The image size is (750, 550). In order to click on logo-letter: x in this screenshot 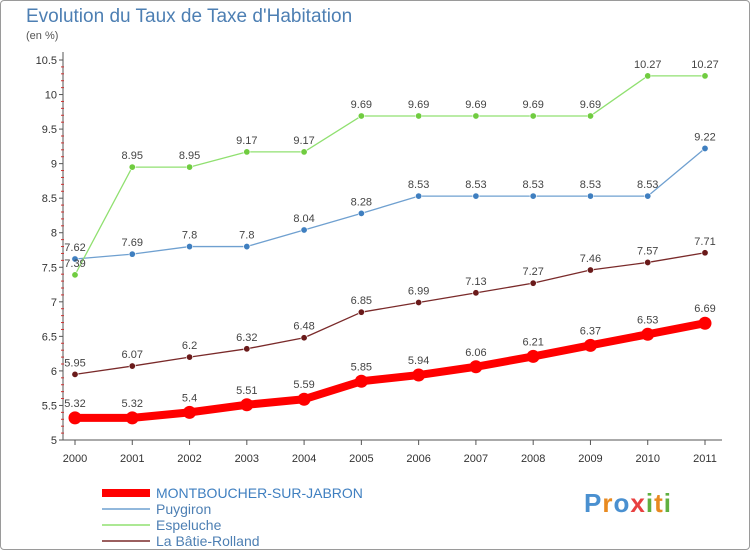, I will do `click(638, 503)`.